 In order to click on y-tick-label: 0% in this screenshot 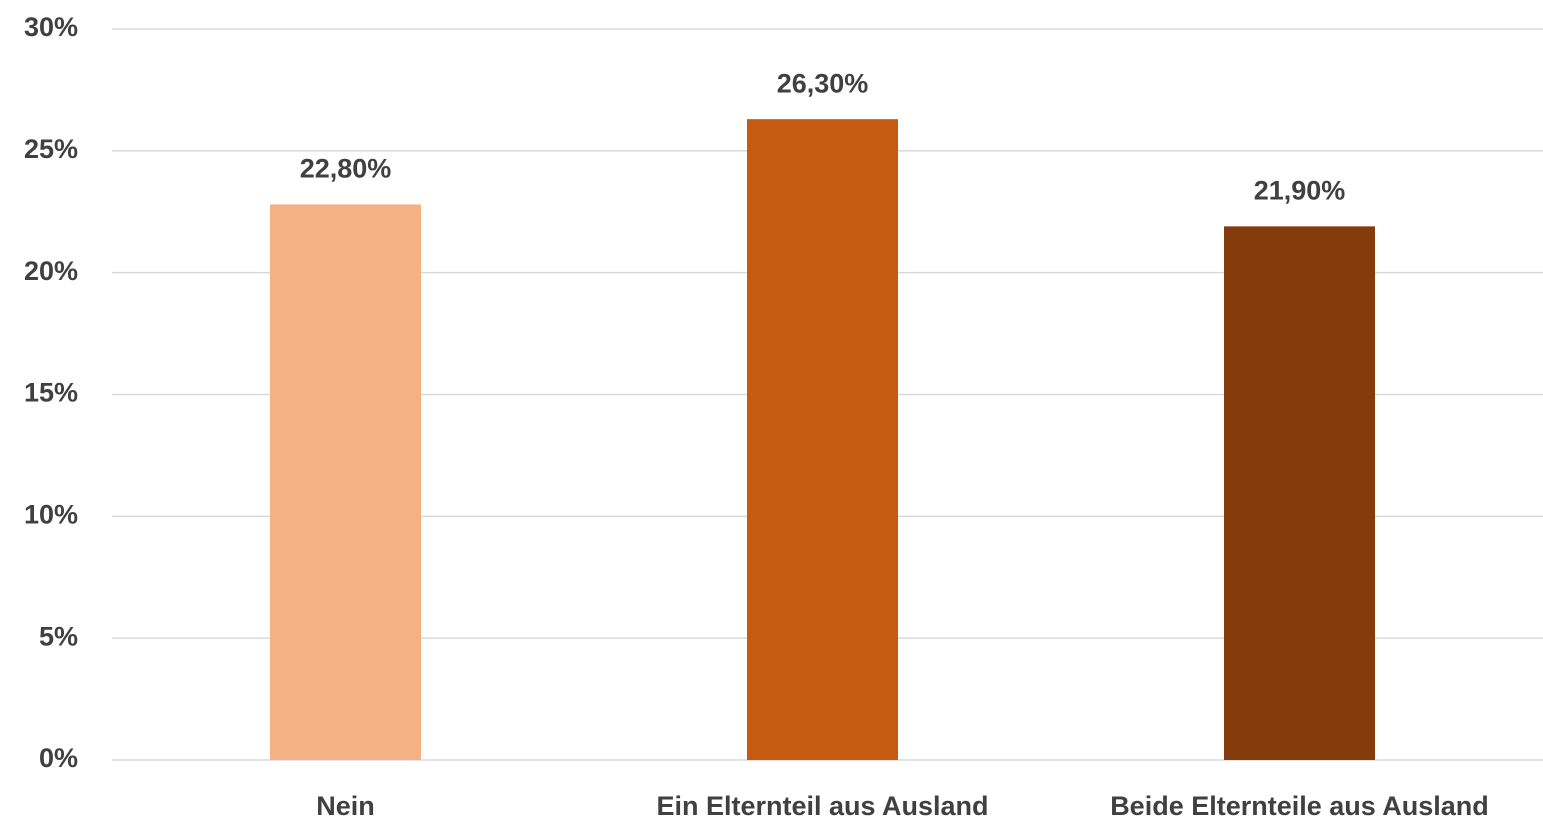, I will do `click(58, 758)`.